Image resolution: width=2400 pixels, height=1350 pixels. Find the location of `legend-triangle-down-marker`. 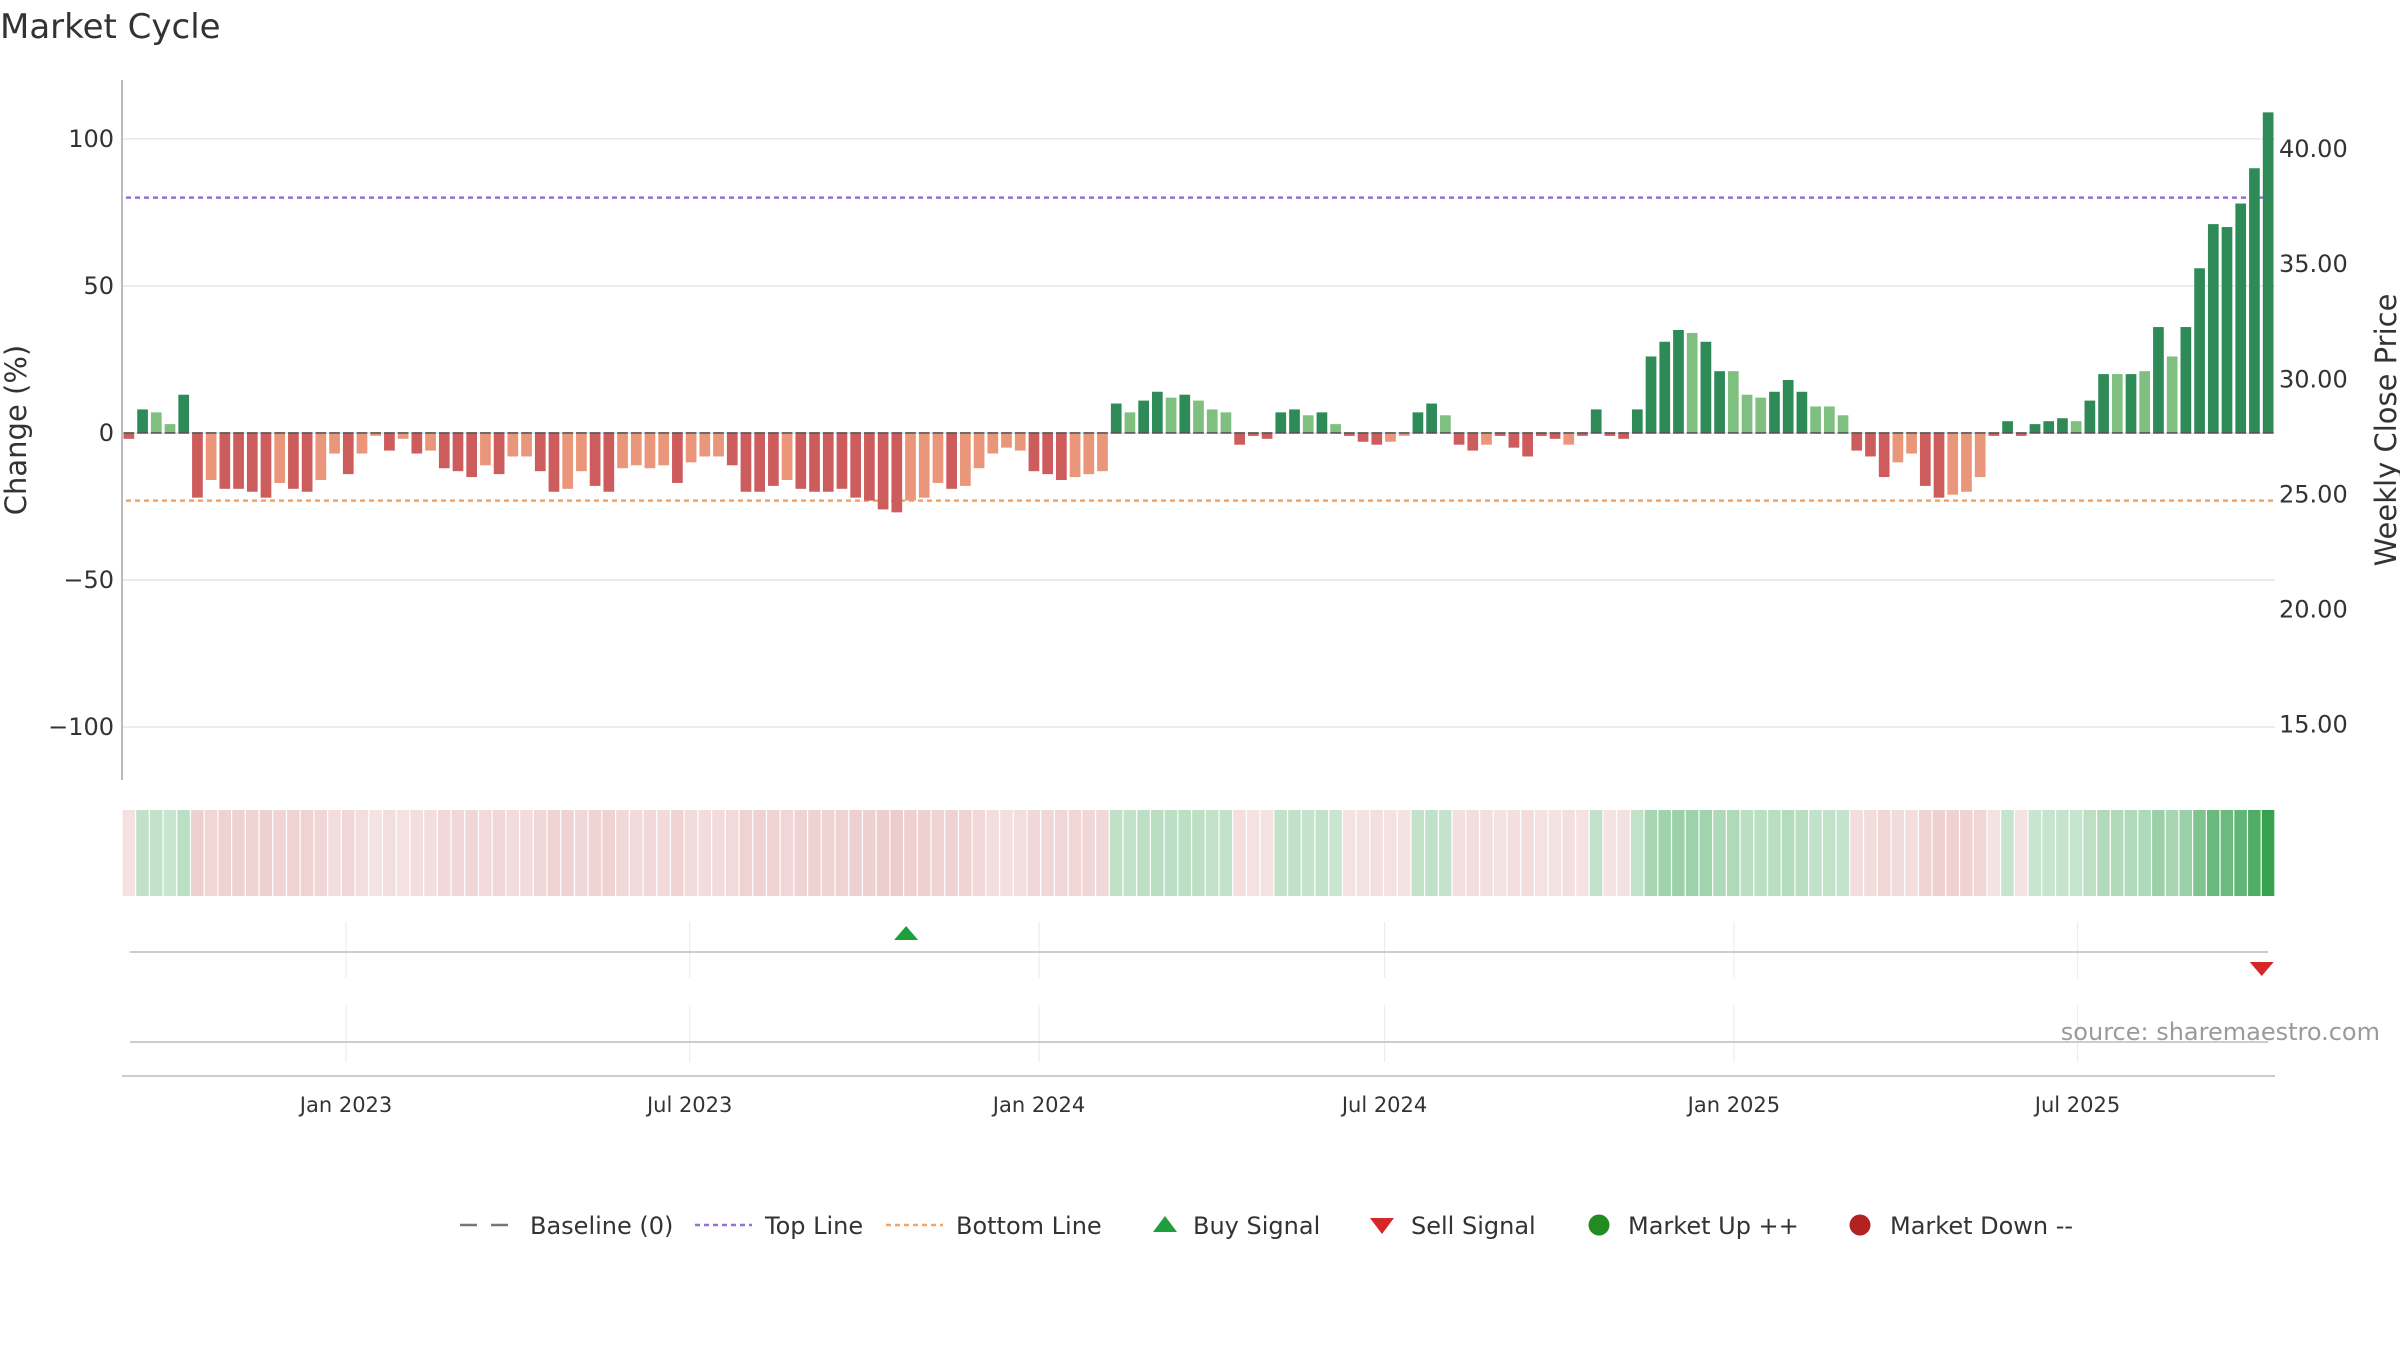

legend-triangle-down-marker is located at coordinates (1382, 1226).